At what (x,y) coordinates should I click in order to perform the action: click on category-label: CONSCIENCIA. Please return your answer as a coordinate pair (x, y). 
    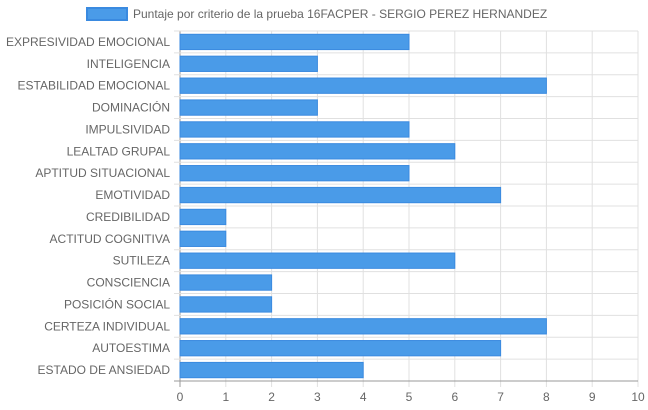
    Looking at the image, I should click on (128, 283).